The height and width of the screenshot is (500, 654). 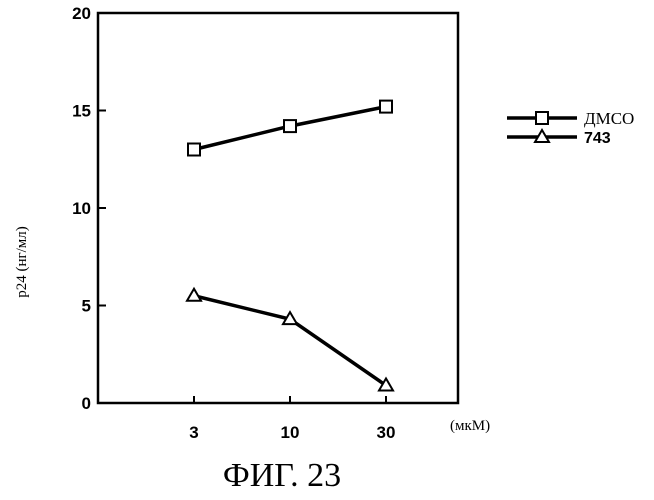 I want to click on x-tick-label: 30, so click(x=386, y=432).